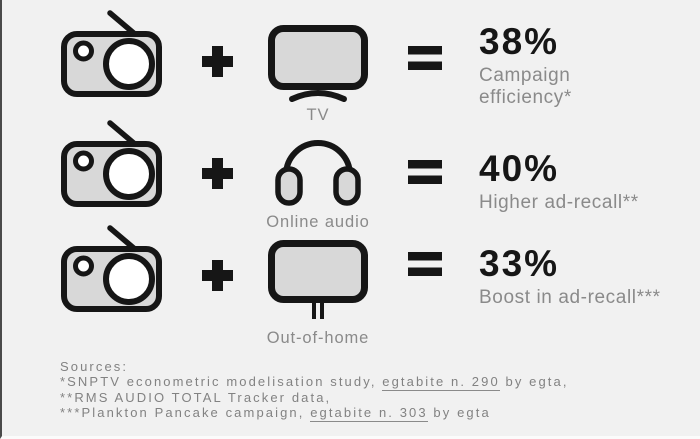 Image resolution: width=700 pixels, height=439 pixels. What do you see at coordinates (519, 263) in the screenshot?
I see `percent-value: 33%` at bounding box center [519, 263].